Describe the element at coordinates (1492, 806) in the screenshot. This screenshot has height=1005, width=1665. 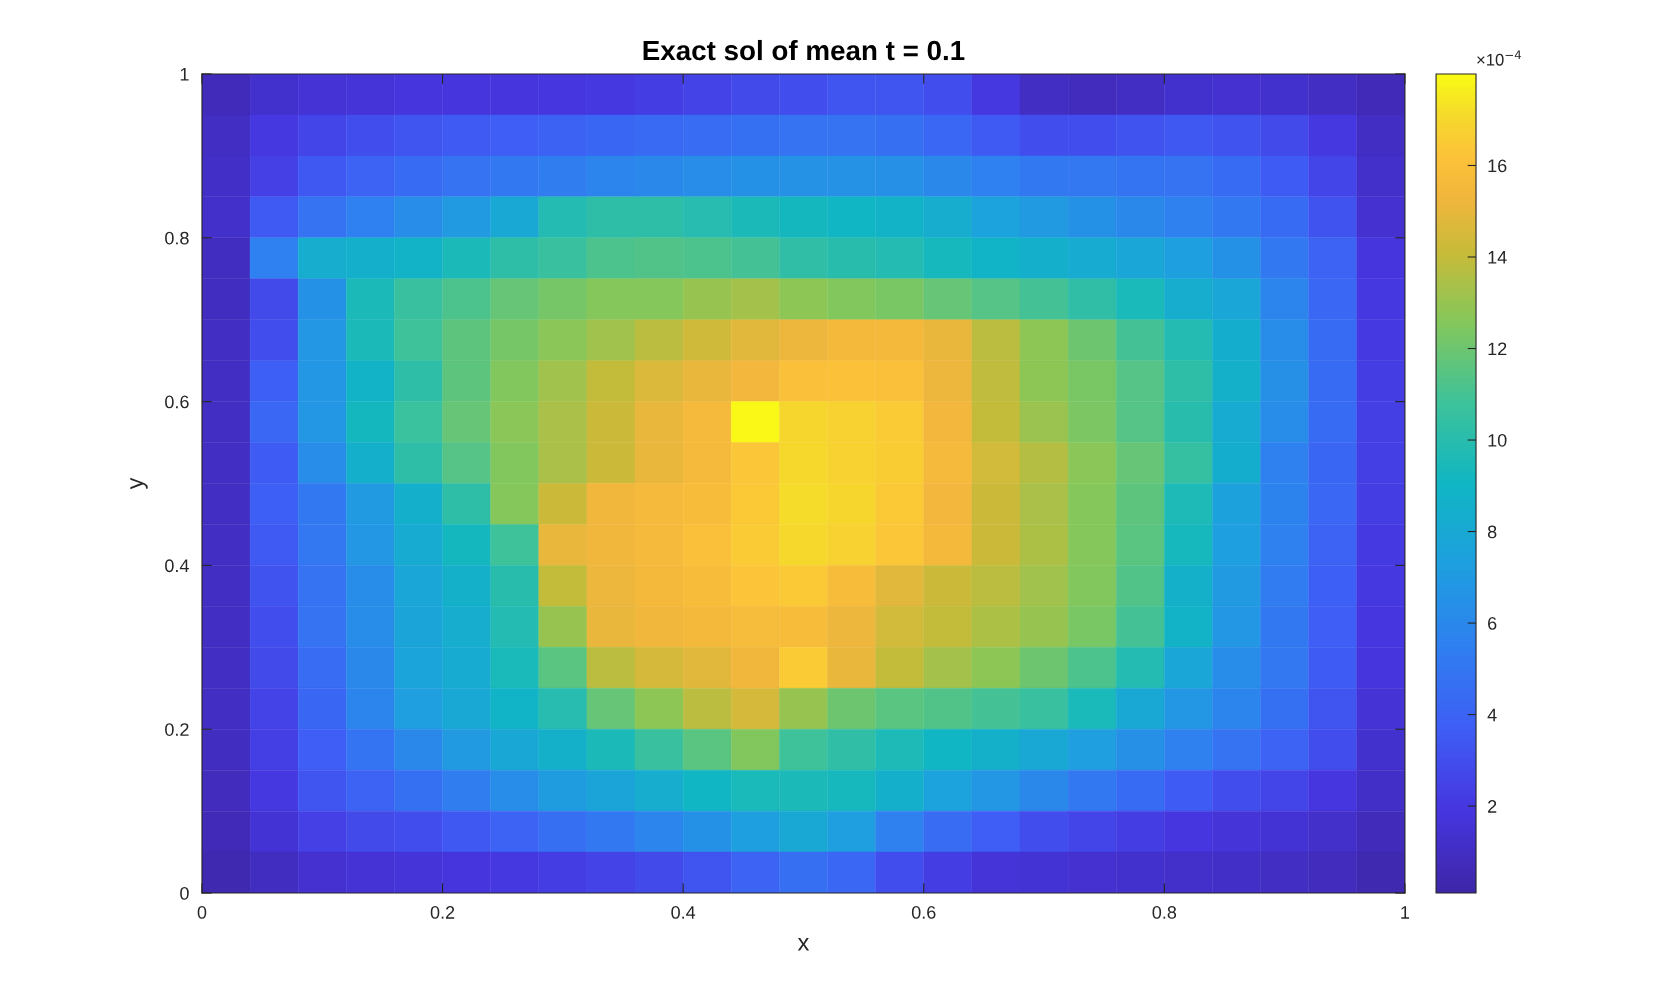
I see `color-bar-label: 2` at that location.